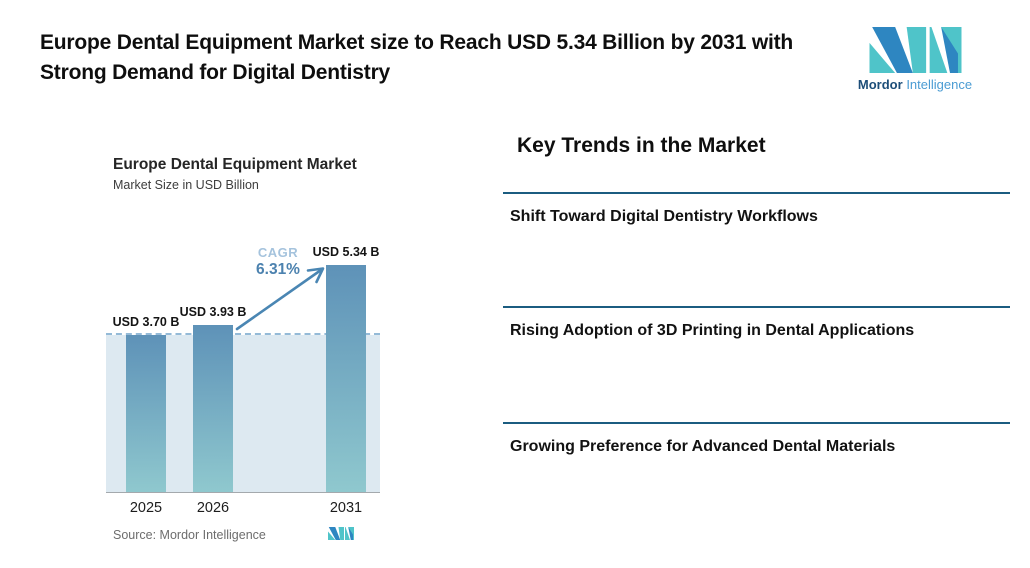 The width and height of the screenshot is (1030, 568). I want to click on source-row: Source: Mordor Intelligence, so click(248, 535).